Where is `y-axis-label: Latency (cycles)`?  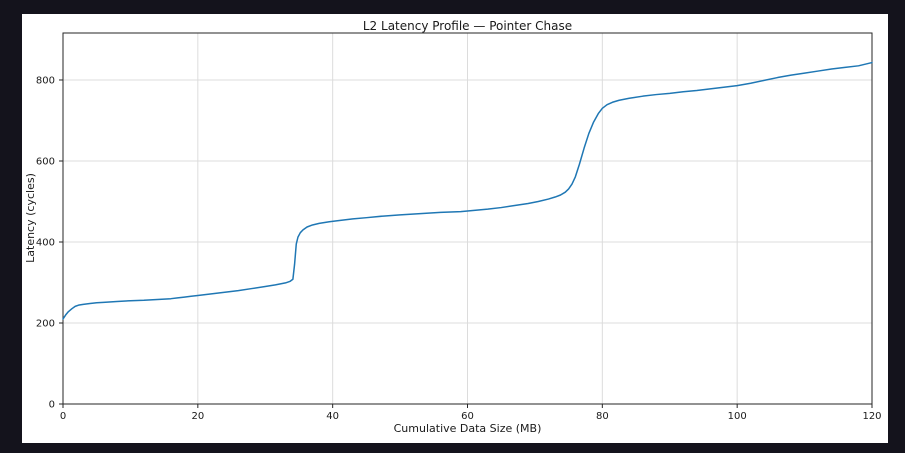 y-axis-label: Latency (cycles) is located at coordinates (30, 218).